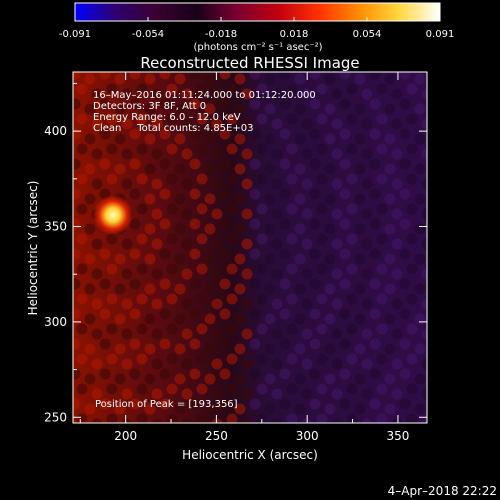 The width and height of the screenshot is (500, 500). Describe the element at coordinates (307, 436) in the screenshot. I see `x-tick-label: 300` at that location.